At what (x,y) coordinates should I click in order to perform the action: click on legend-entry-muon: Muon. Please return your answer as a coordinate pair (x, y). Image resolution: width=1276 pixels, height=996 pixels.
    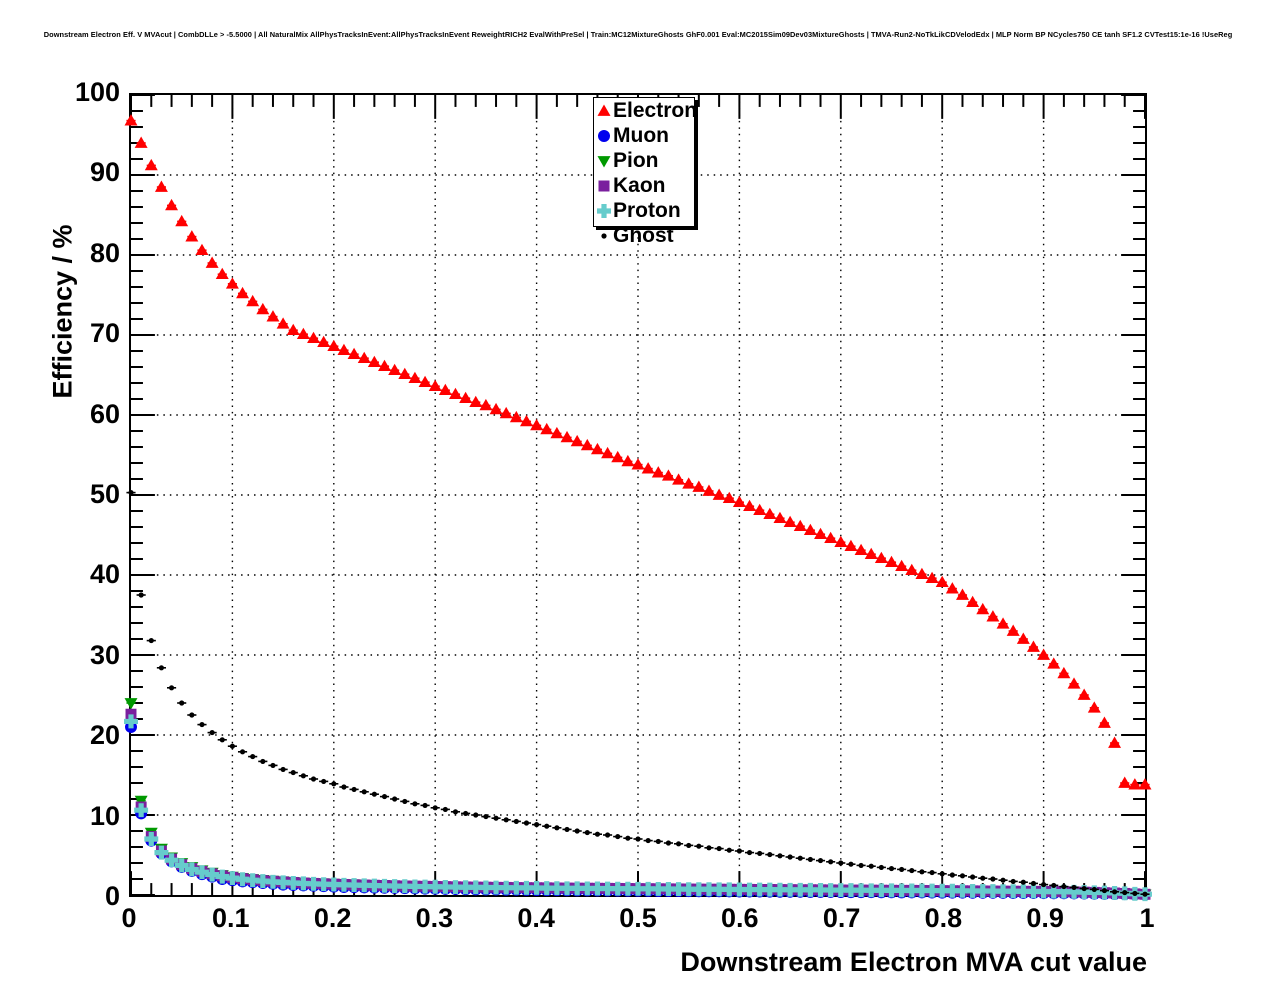
    Looking at the image, I should click on (644, 135).